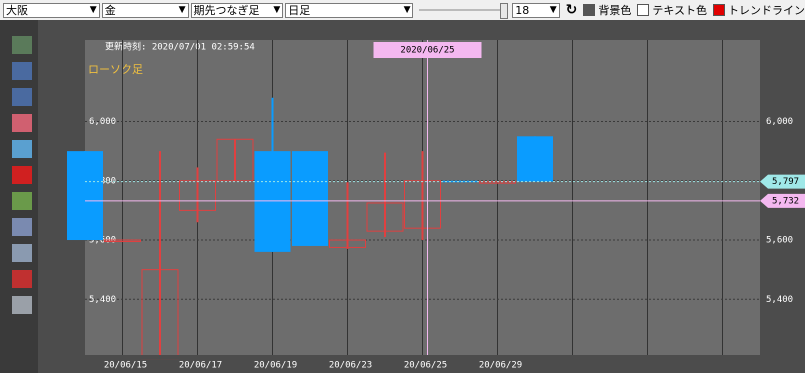  Describe the element at coordinates (464, 11) in the screenshot. I see `slider` at that location.